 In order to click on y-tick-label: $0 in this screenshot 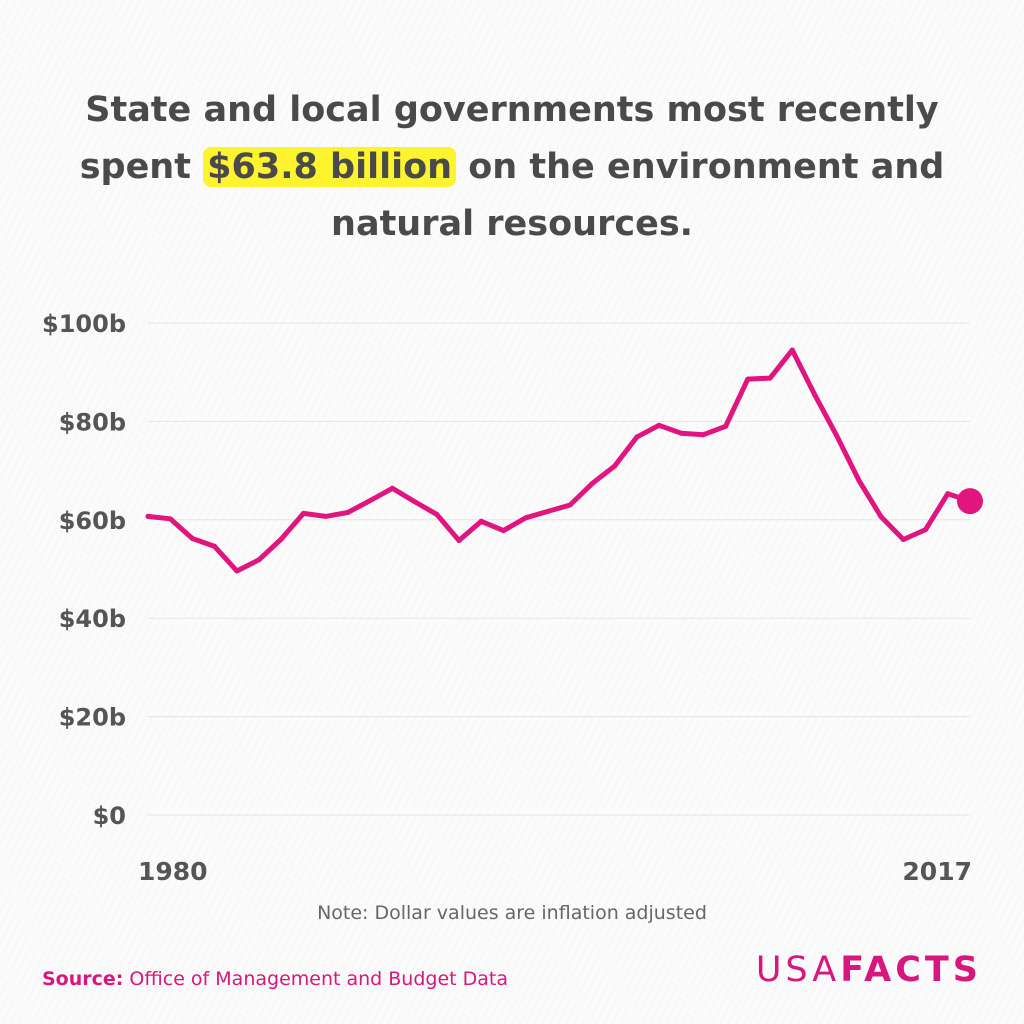, I will do `click(109, 816)`.